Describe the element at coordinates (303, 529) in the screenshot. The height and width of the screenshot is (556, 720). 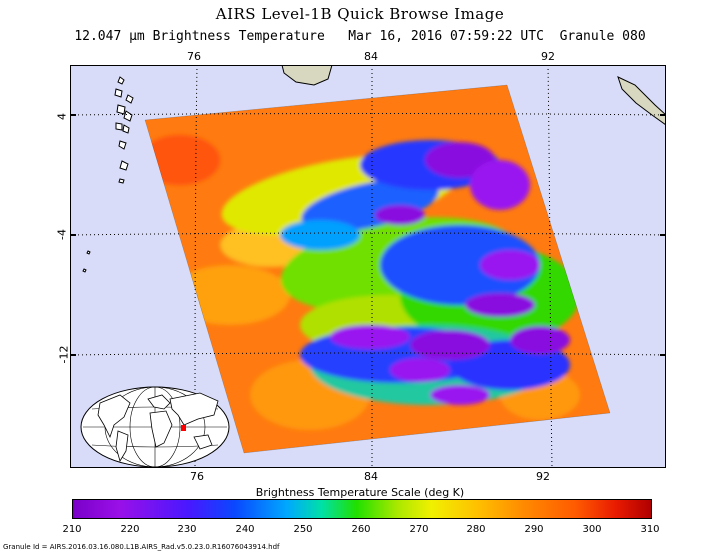
I see `colorbar-tick: 250` at that location.